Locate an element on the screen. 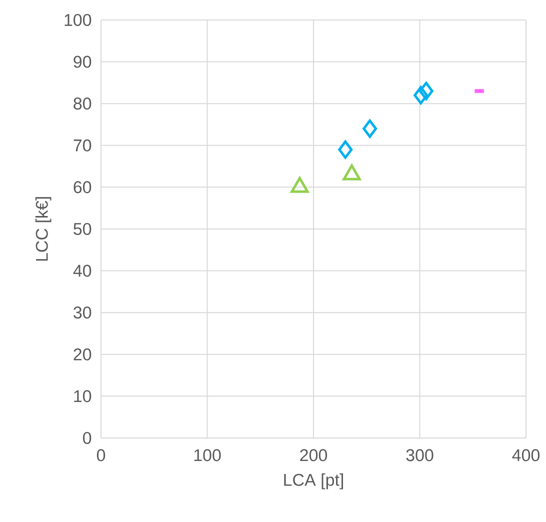  y-tick-label: 50 is located at coordinates (83, 229).